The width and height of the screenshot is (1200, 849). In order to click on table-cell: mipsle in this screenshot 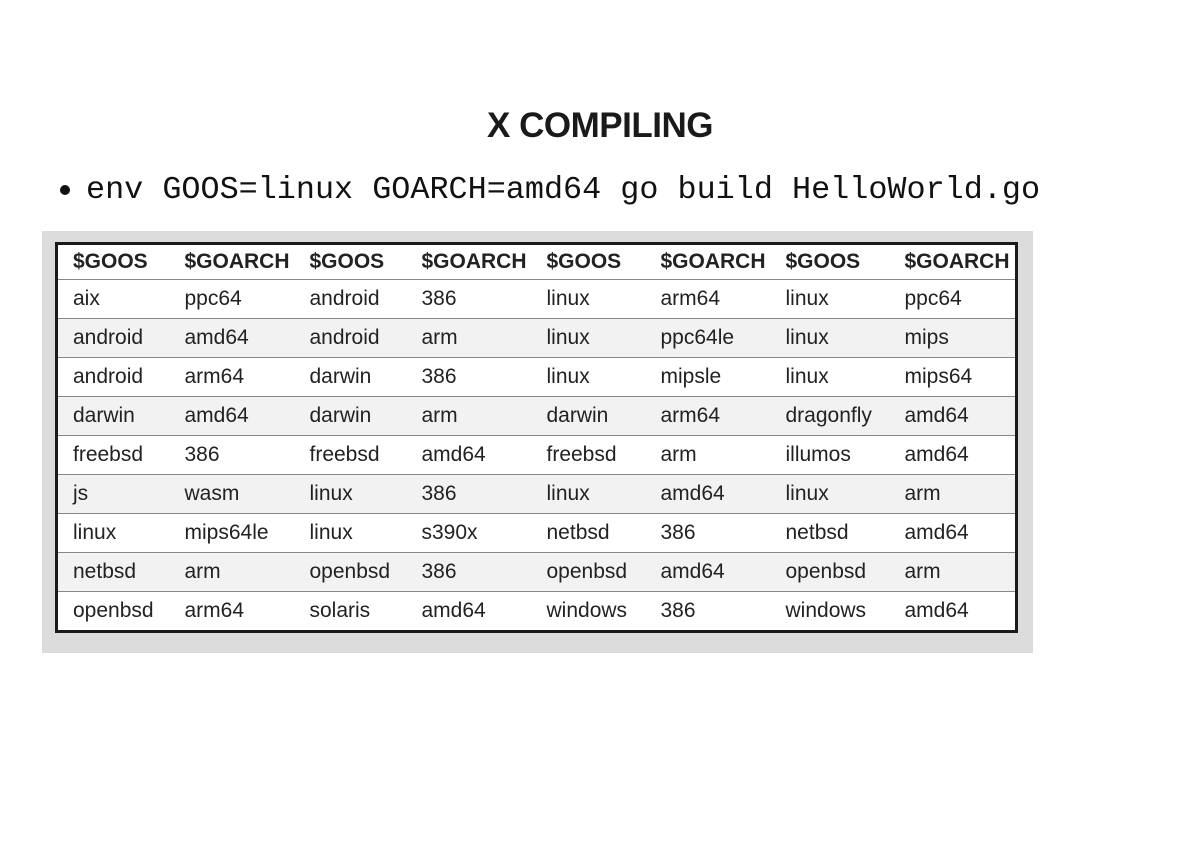, I will do `click(708, 377)`.